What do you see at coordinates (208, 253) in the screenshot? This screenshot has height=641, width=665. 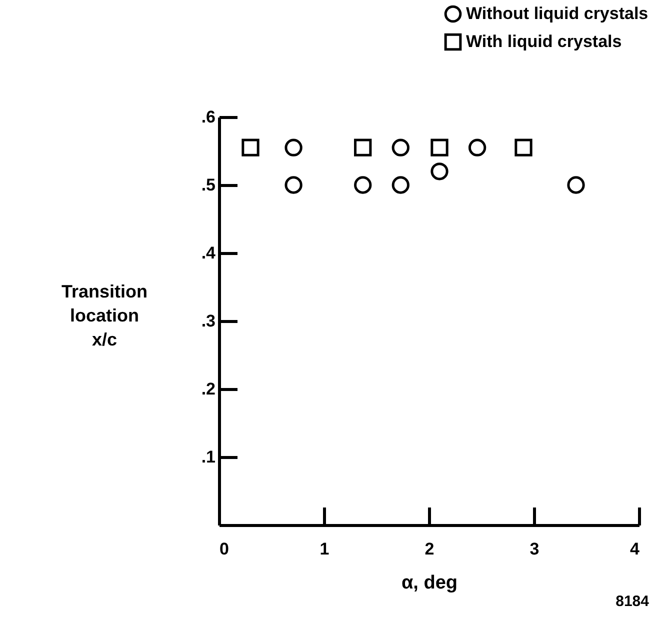 I see `y-tick-label: .4` at bounding box center [208, 253].